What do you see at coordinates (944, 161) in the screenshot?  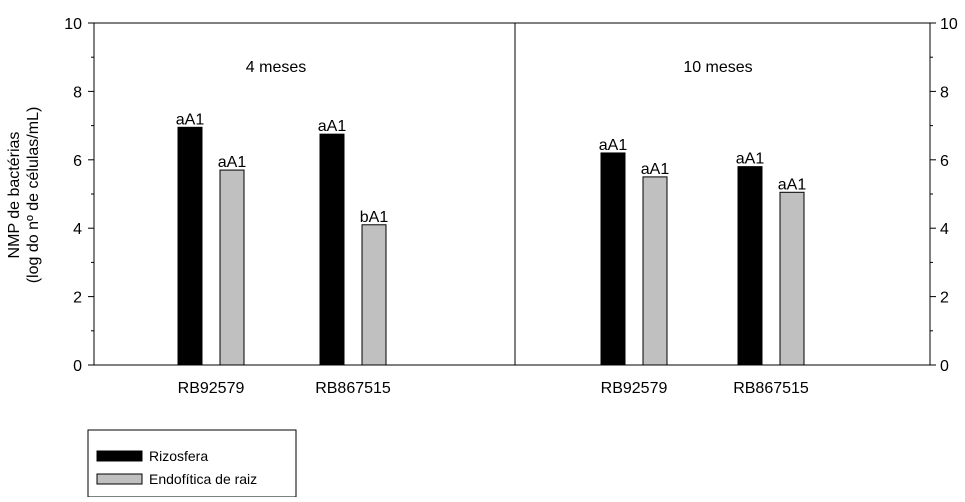 I see `y-tick-label-right-3: 6` at bounding box center [944, 161].